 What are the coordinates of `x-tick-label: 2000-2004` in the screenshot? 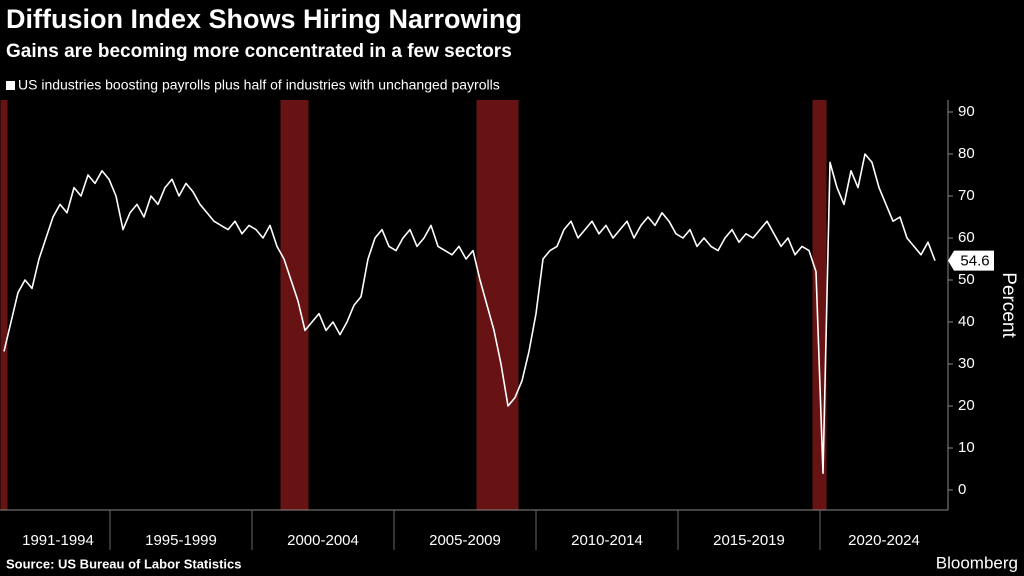 It's located at (323, 540).